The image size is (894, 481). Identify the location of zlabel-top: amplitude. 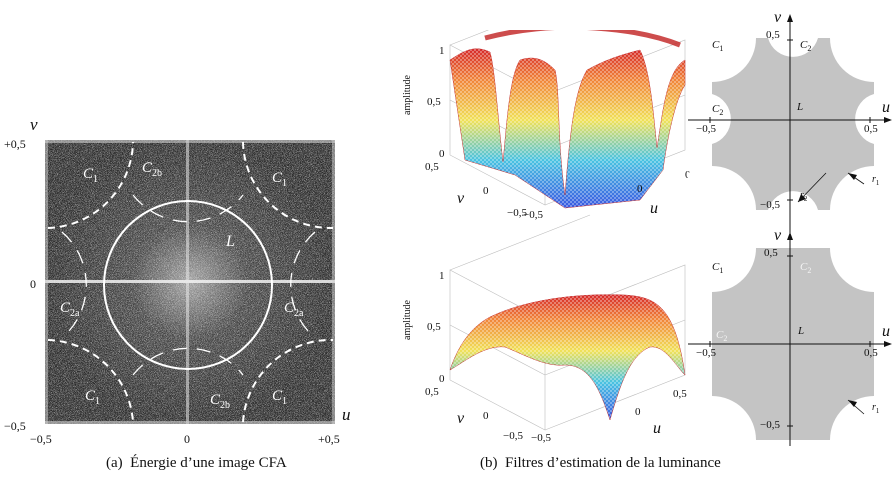
(407, 94).